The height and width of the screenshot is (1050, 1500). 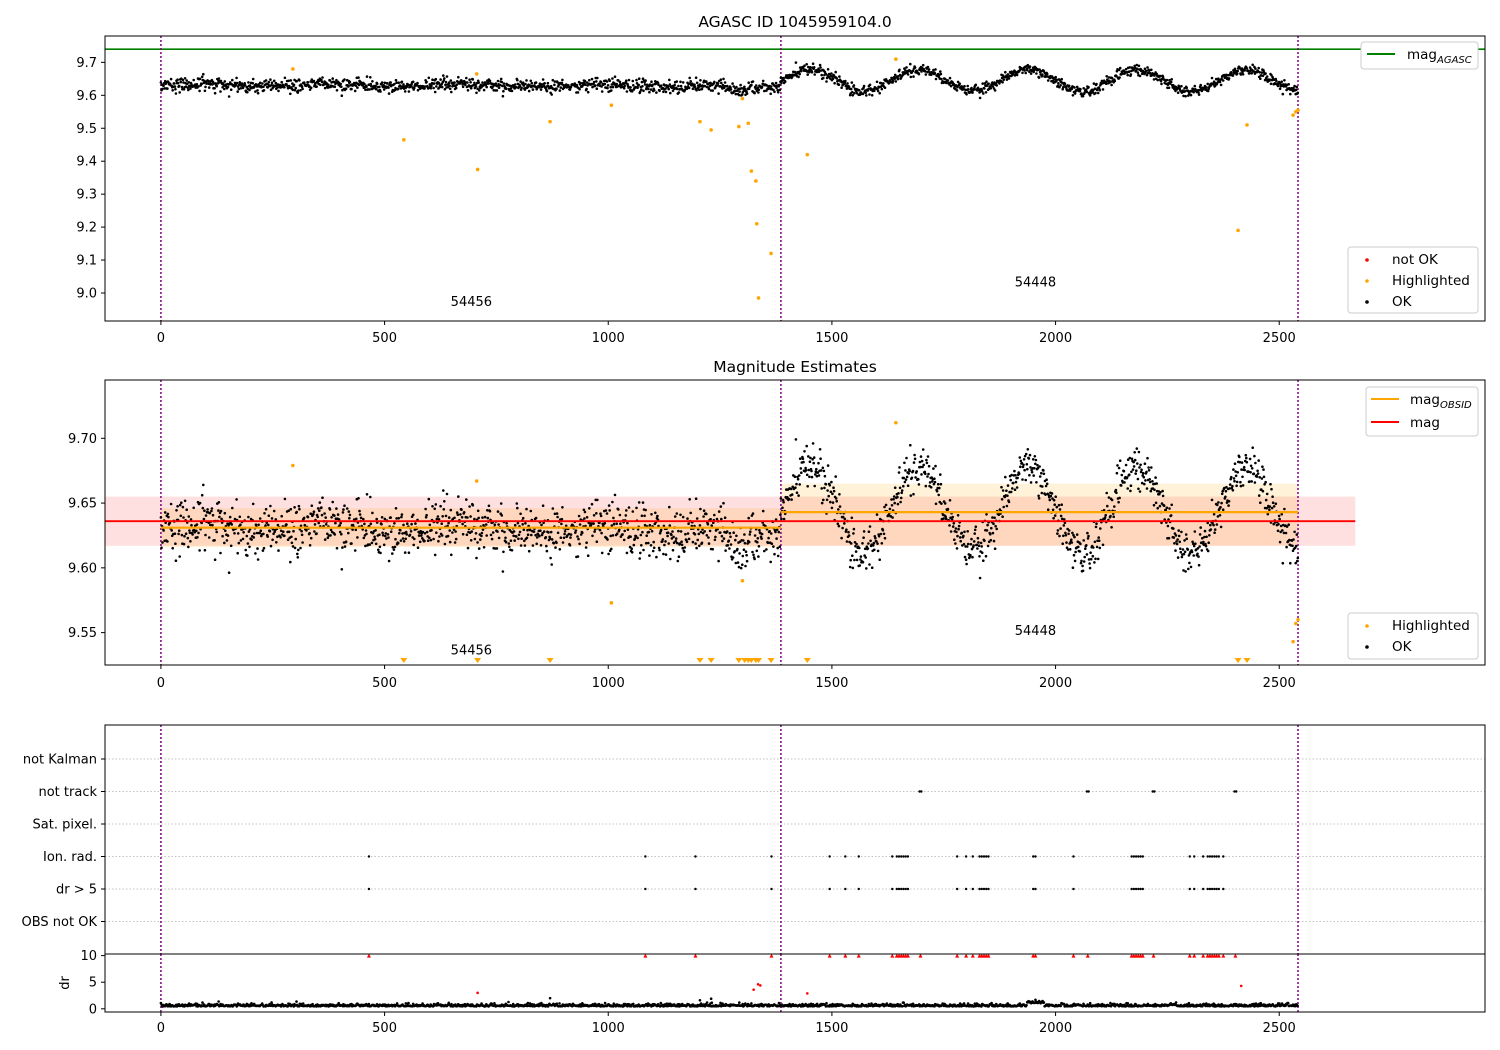 What do you see at coordinates (1035, 631) in the screenshot?
I see `obsid-label: 54448` at bounding box center [1035, 631].